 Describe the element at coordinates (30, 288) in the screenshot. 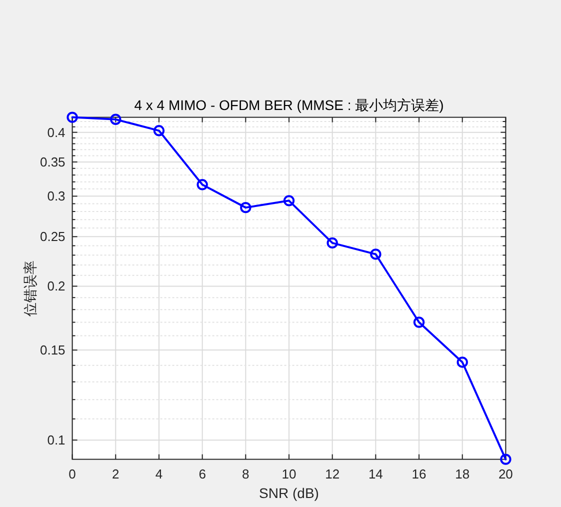

I see `ylabel: 位错误率` at that location.